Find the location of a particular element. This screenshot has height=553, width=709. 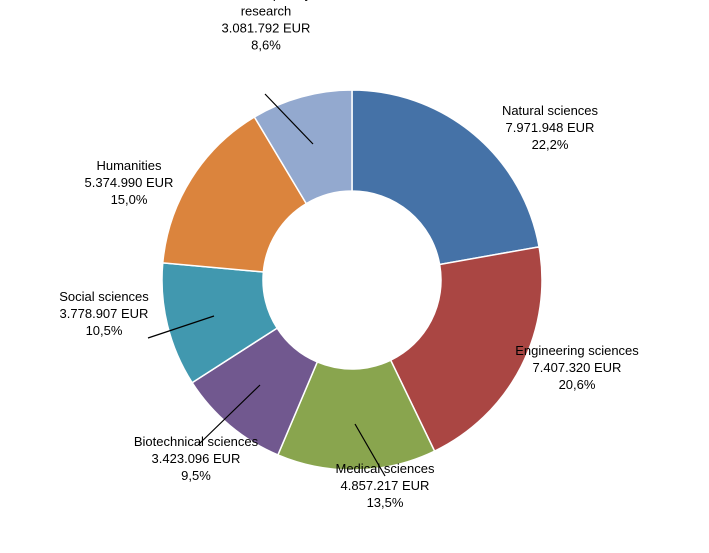

category-label-biotechnical-sciences: Biotechnical sciences is located at coordinates (196, 441).